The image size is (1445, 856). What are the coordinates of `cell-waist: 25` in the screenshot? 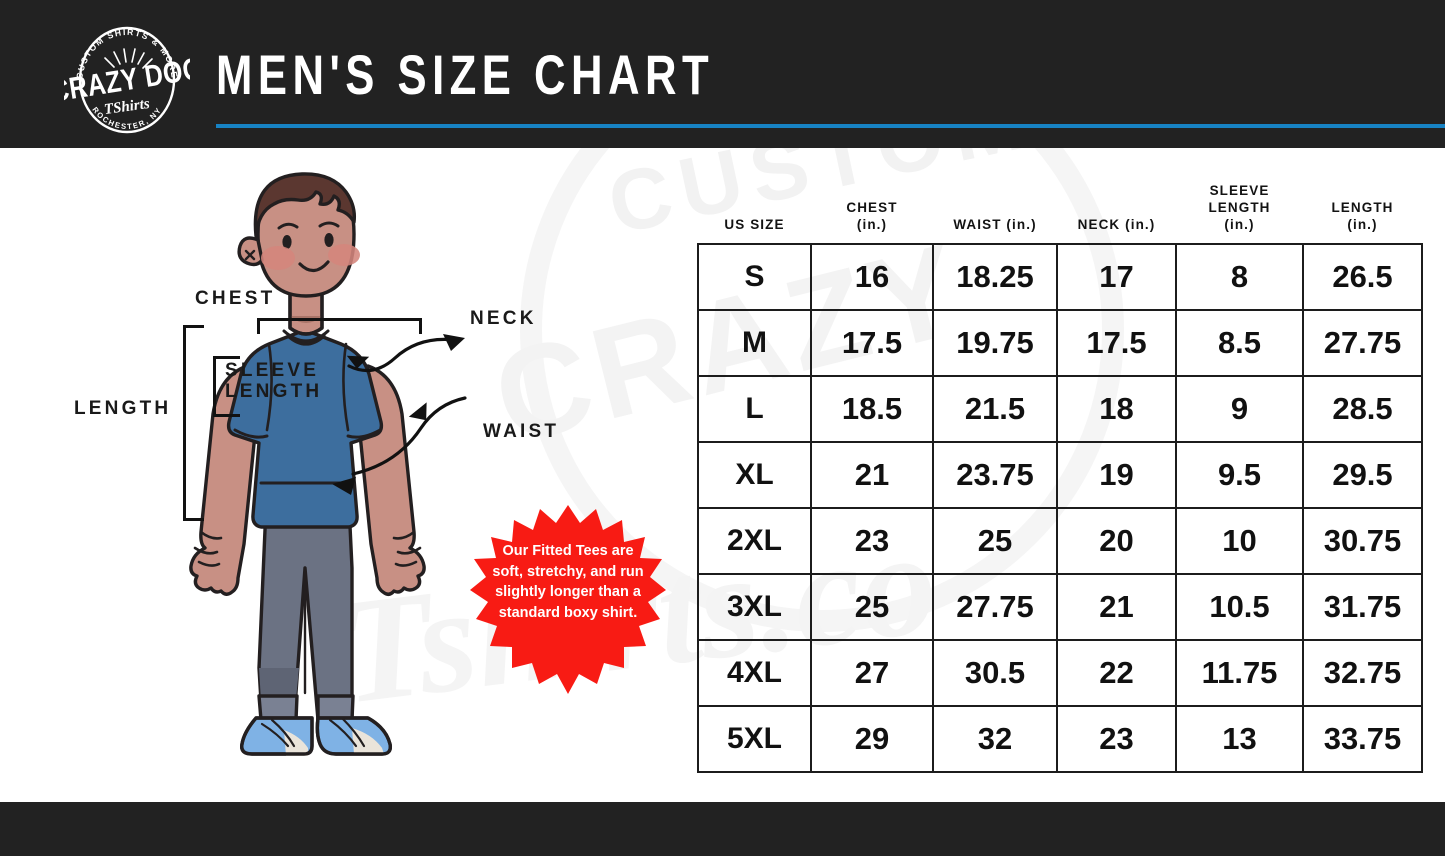 It's located at (995, 540).